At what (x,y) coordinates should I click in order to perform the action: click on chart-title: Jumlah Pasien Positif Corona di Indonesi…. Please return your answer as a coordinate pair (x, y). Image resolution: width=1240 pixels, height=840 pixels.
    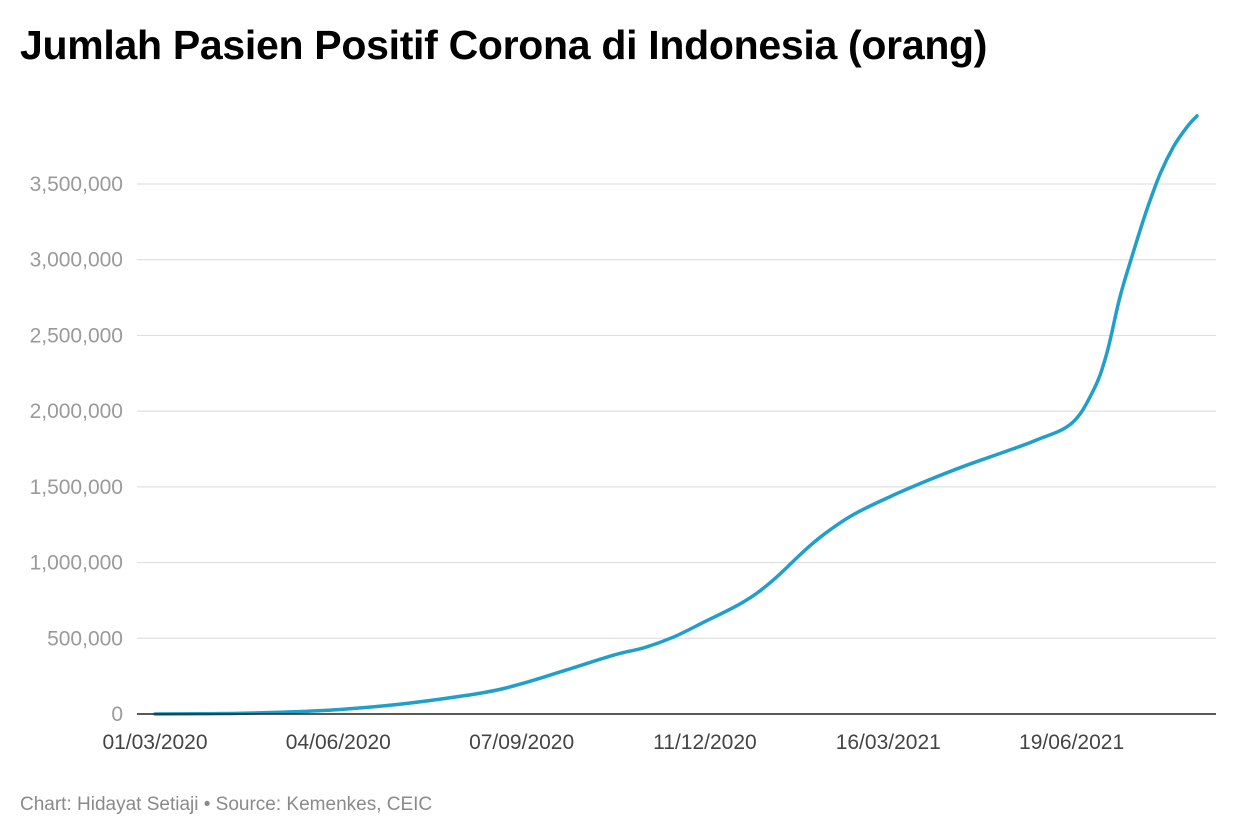
    Looking at the image, I should click on (504, 45).